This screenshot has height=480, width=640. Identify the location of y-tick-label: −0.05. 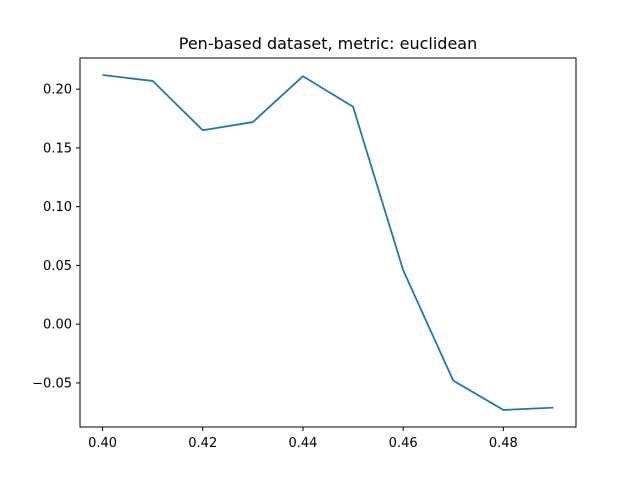
(52, 383).